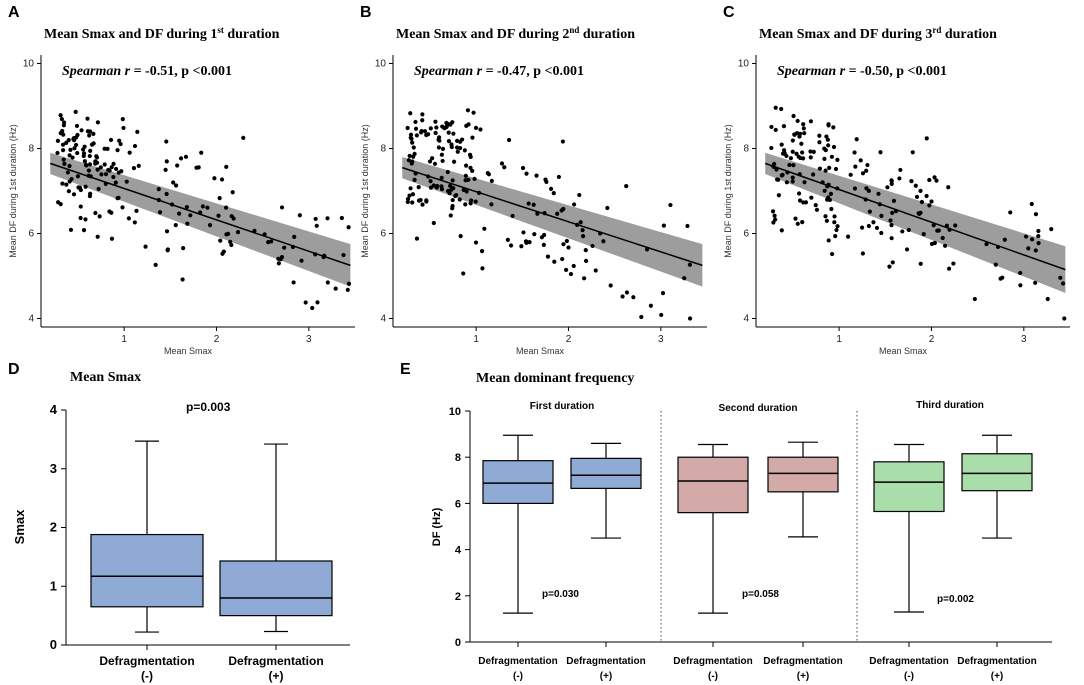 This screenshot has height=685, width=1084. What do you see at coordinates (729, 12) in the screenshot?
I see `panel-letter: C` at bounding box center [729, 12].